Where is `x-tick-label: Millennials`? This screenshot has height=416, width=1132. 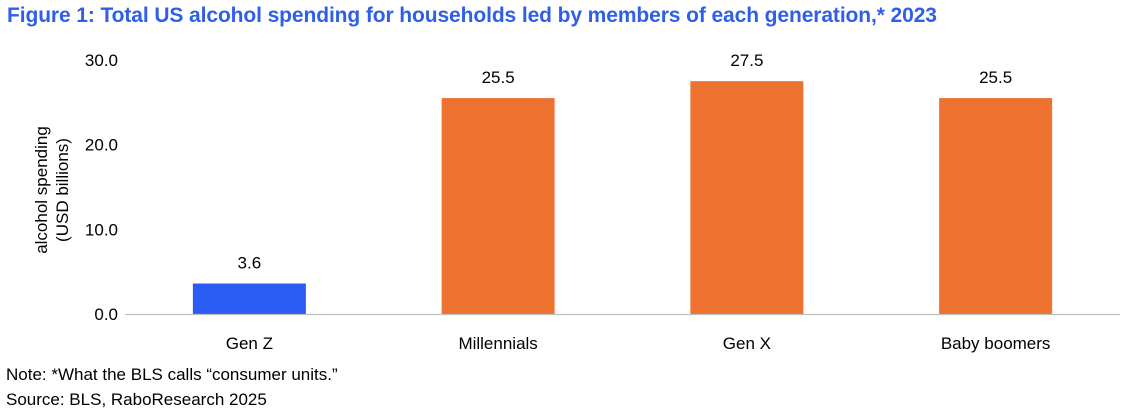 x-tick-label: Millennials is located at coordinates (497, 343).